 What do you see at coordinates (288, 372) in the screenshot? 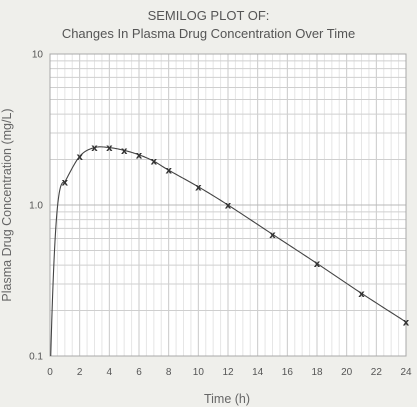
I see `x-tick-label: 16` at bounding box center [288, 372].